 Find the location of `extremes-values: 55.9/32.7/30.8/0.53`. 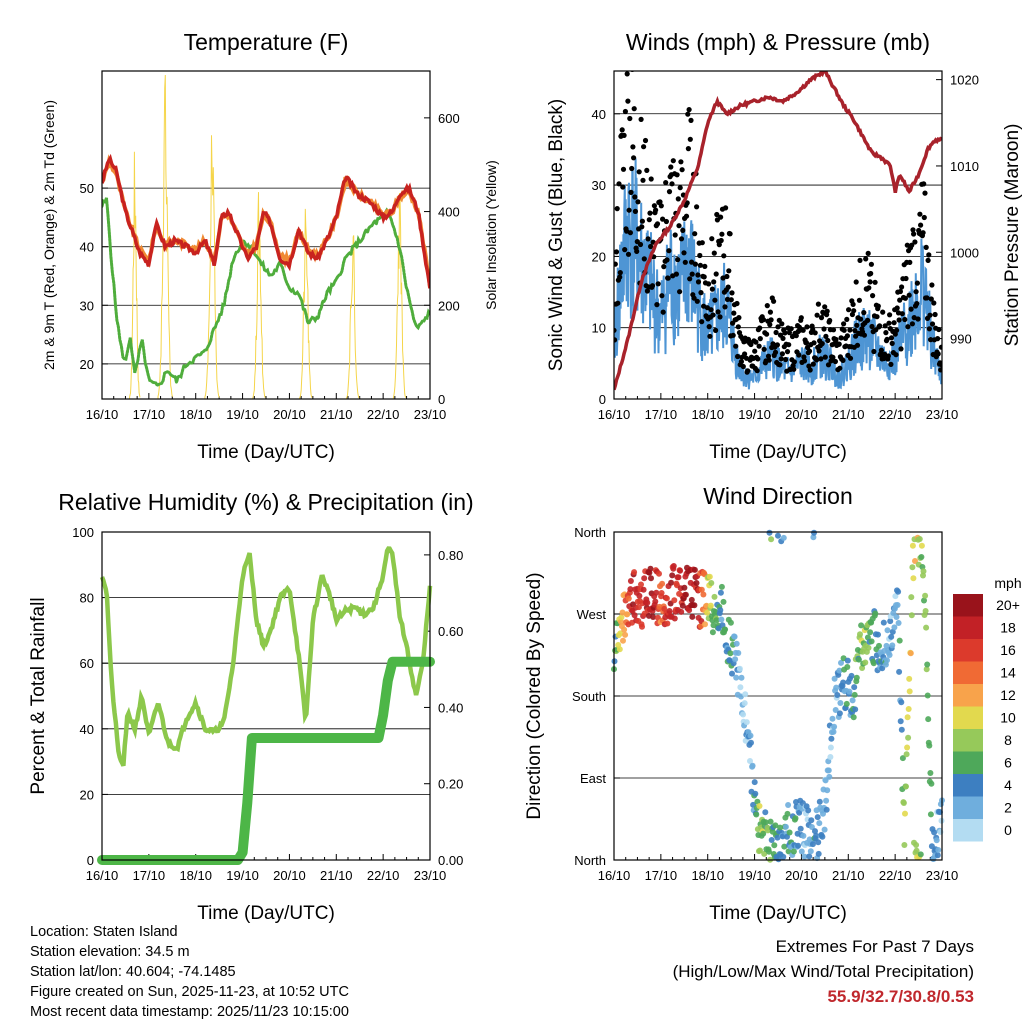

extremes-values: 55.9/32.7/30.8/0.53 is located at coordinates (900, 996).